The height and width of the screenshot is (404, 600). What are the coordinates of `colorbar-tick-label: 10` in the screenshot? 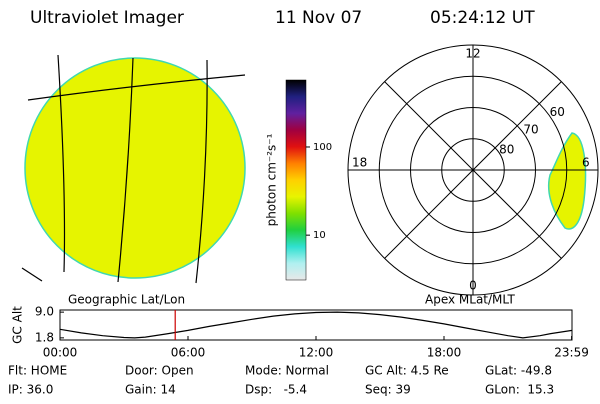 It's located at (319, 235).